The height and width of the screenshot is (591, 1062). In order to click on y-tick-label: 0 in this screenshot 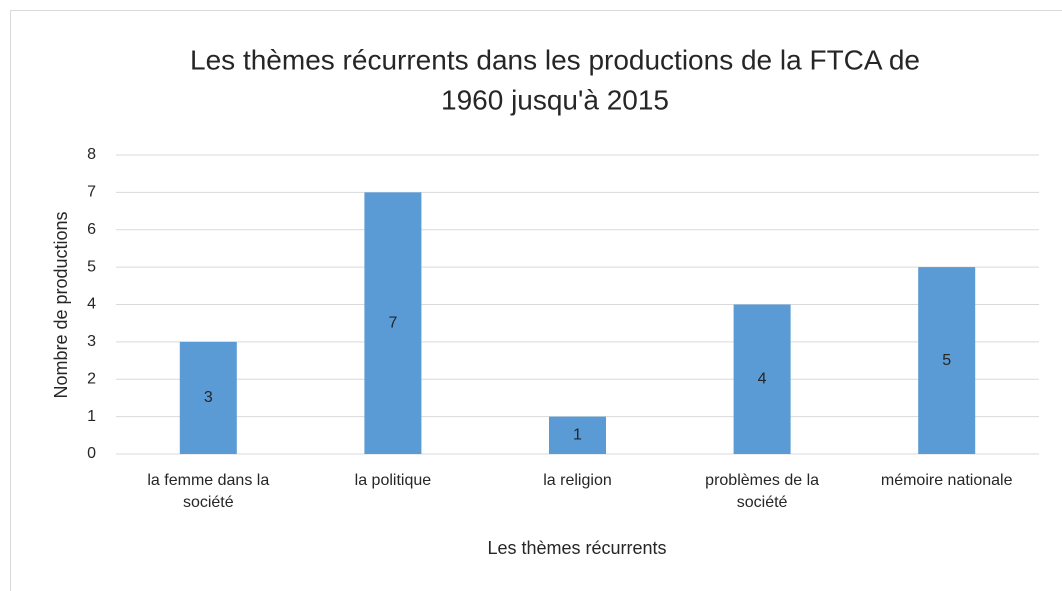, I will do `click(91, 453)`.